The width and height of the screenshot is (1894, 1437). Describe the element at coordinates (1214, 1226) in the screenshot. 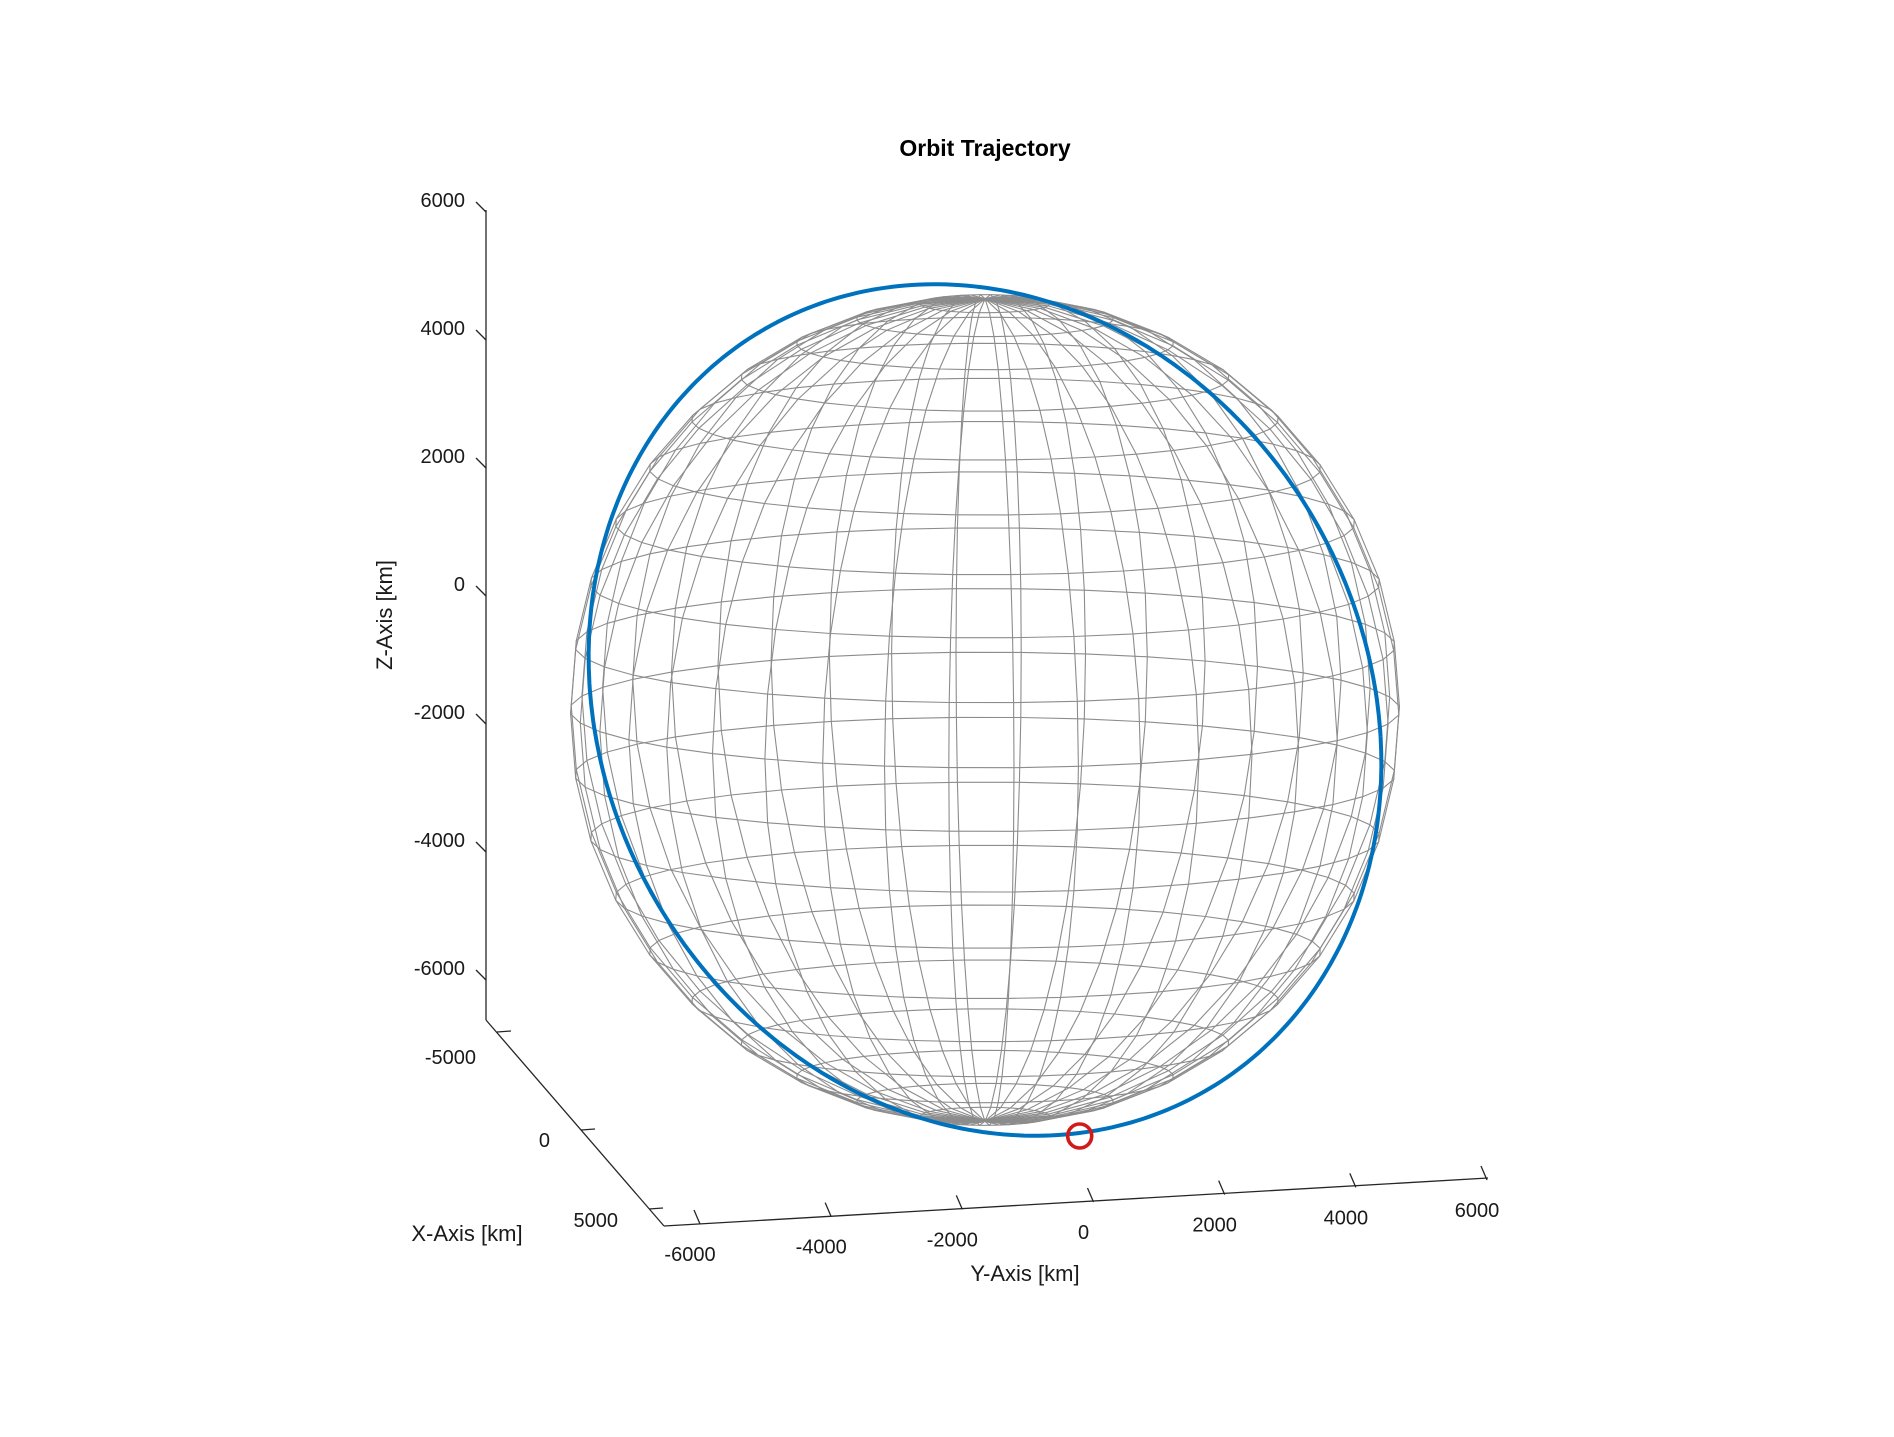

I see `y-tick-label: 2000` at that location.